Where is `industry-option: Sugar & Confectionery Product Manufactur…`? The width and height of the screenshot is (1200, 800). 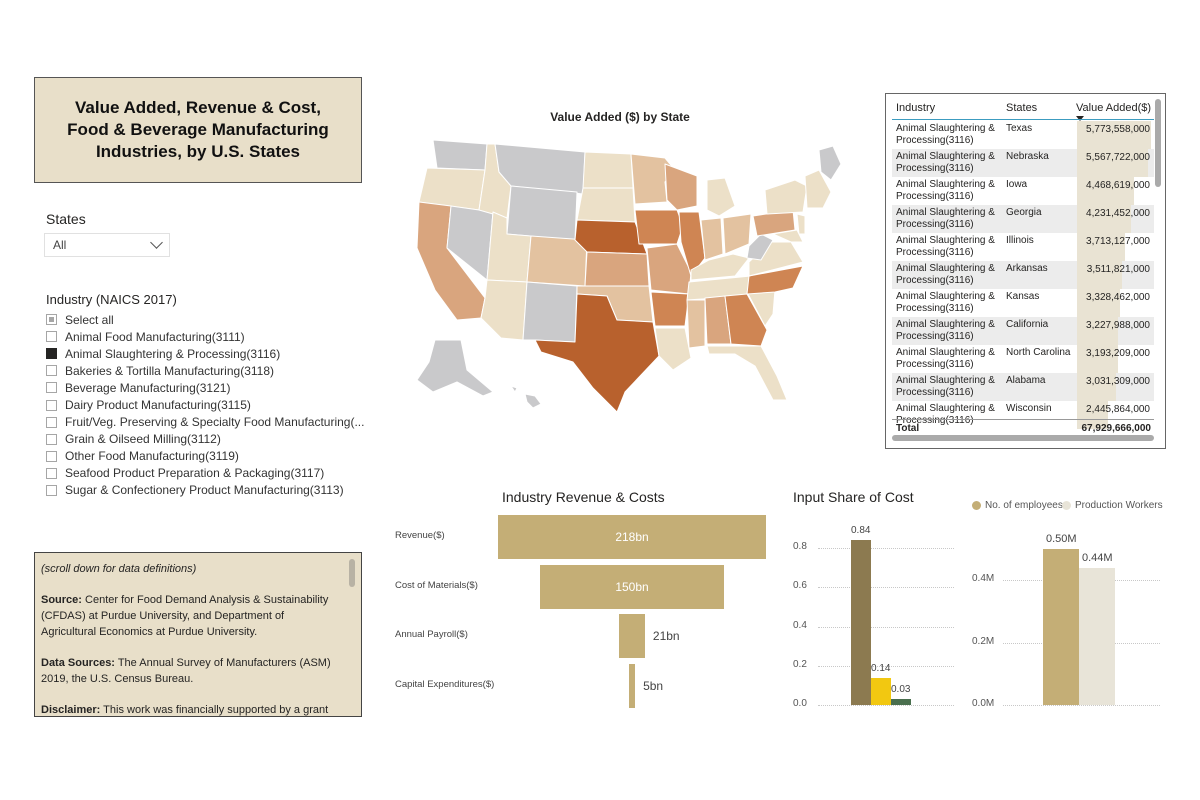
industry-option: Sugar & Confectionery Product Manufactur… is located at coordinates (206, 490).